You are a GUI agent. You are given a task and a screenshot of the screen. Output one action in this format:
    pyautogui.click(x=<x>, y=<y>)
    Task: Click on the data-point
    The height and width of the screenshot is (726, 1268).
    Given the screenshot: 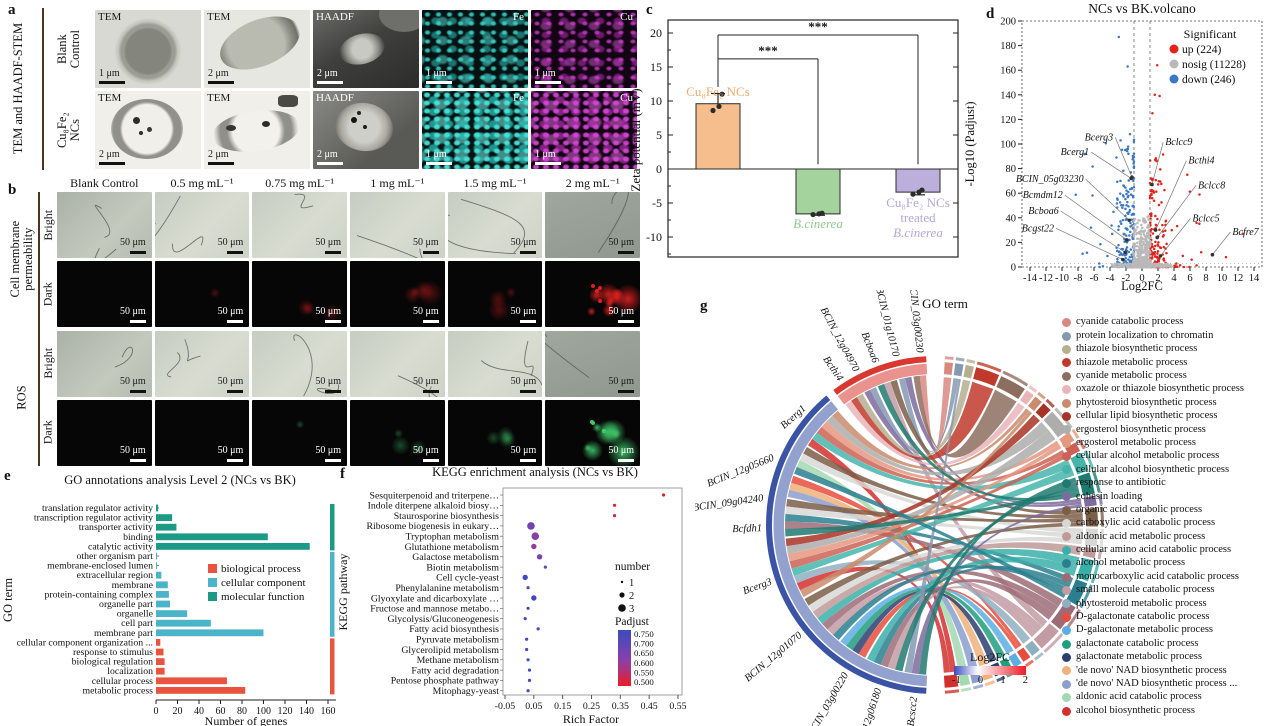 What is the action you would take?
    pyautogui.click(x=813, y=214)
    